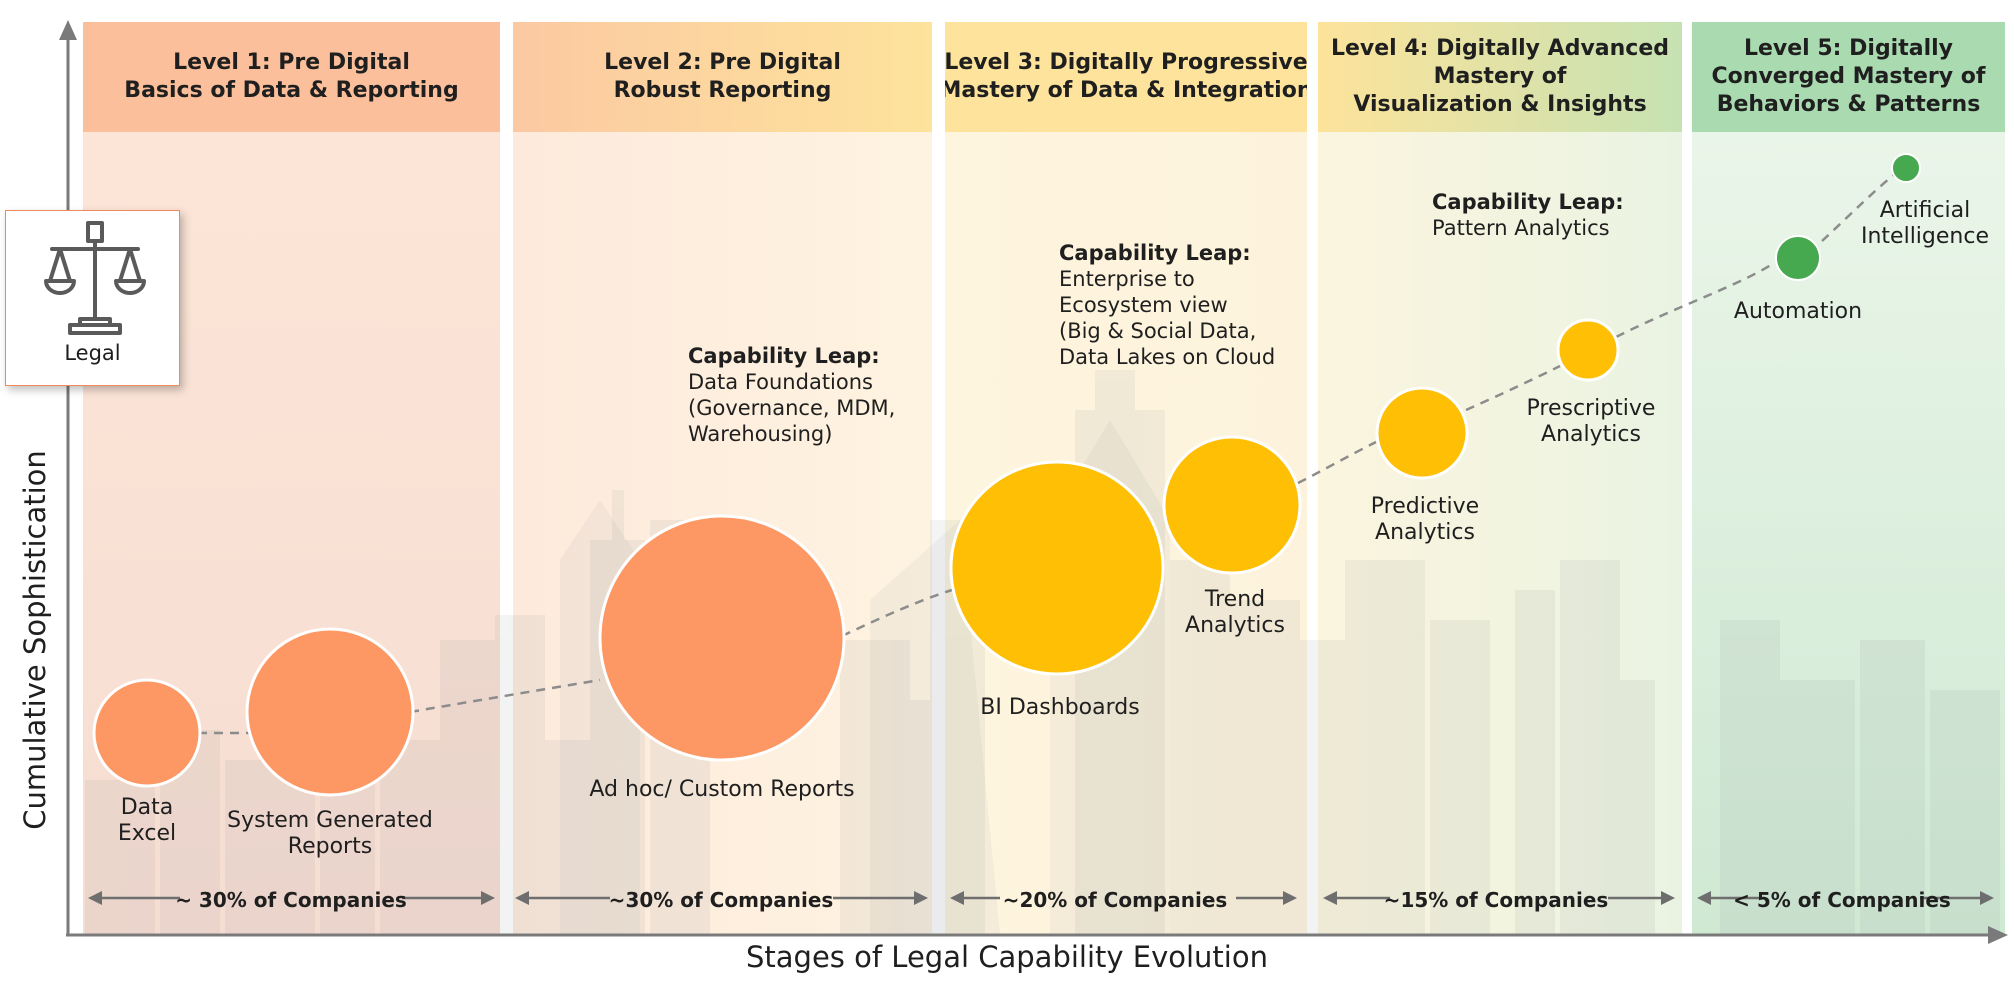 This screenshot has width=2014, height=992. What do you see at coordinates (291, 62) in the screenshot?
I see `level-1-title-line-1: Level 1: Pre Digital` at bounding box center [291, 62].